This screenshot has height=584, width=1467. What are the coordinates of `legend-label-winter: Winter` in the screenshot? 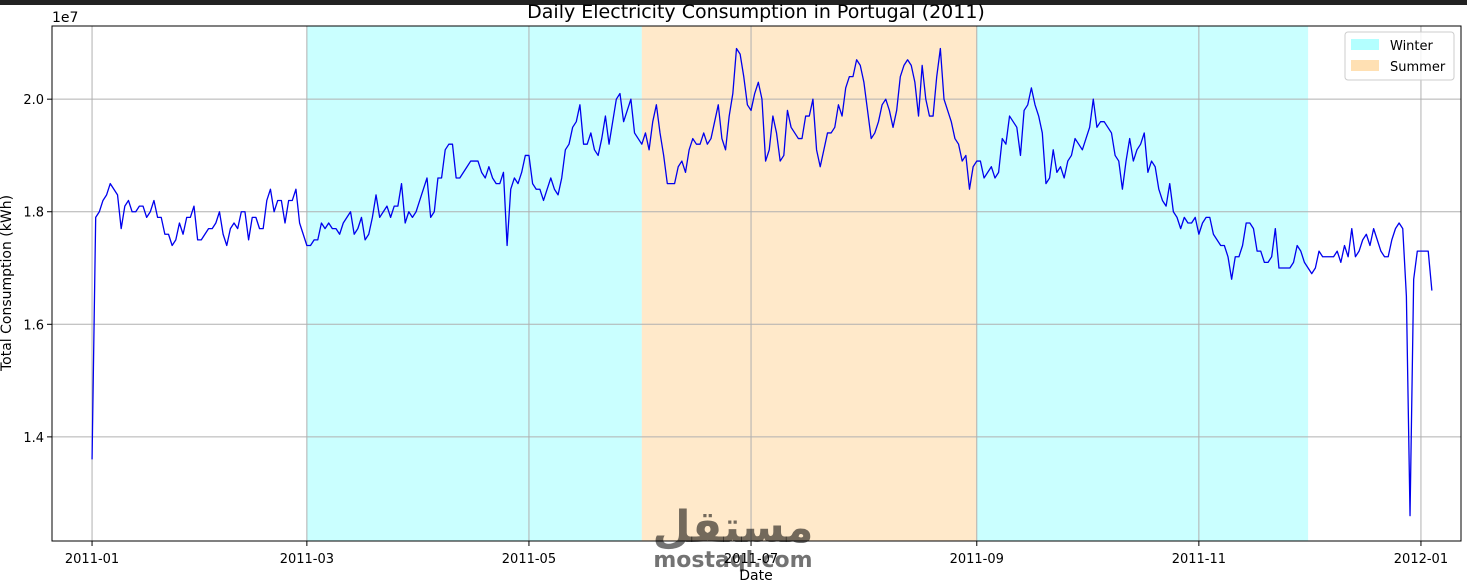 It's located at (1412, 46).